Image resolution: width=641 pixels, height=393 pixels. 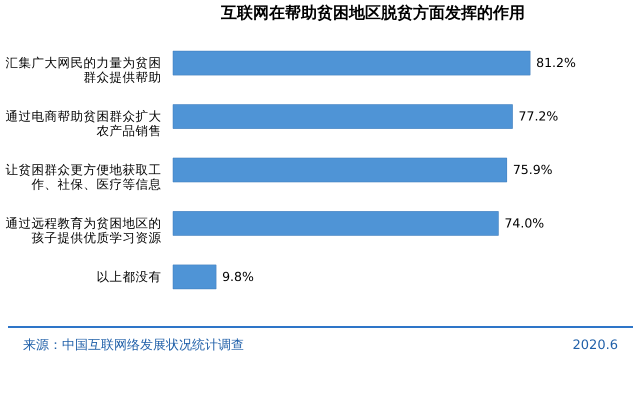 What do you see at coordinates (238, 276) in the screenshot?
I see `data-label: 9.8%` at bounding box center [238, 276].